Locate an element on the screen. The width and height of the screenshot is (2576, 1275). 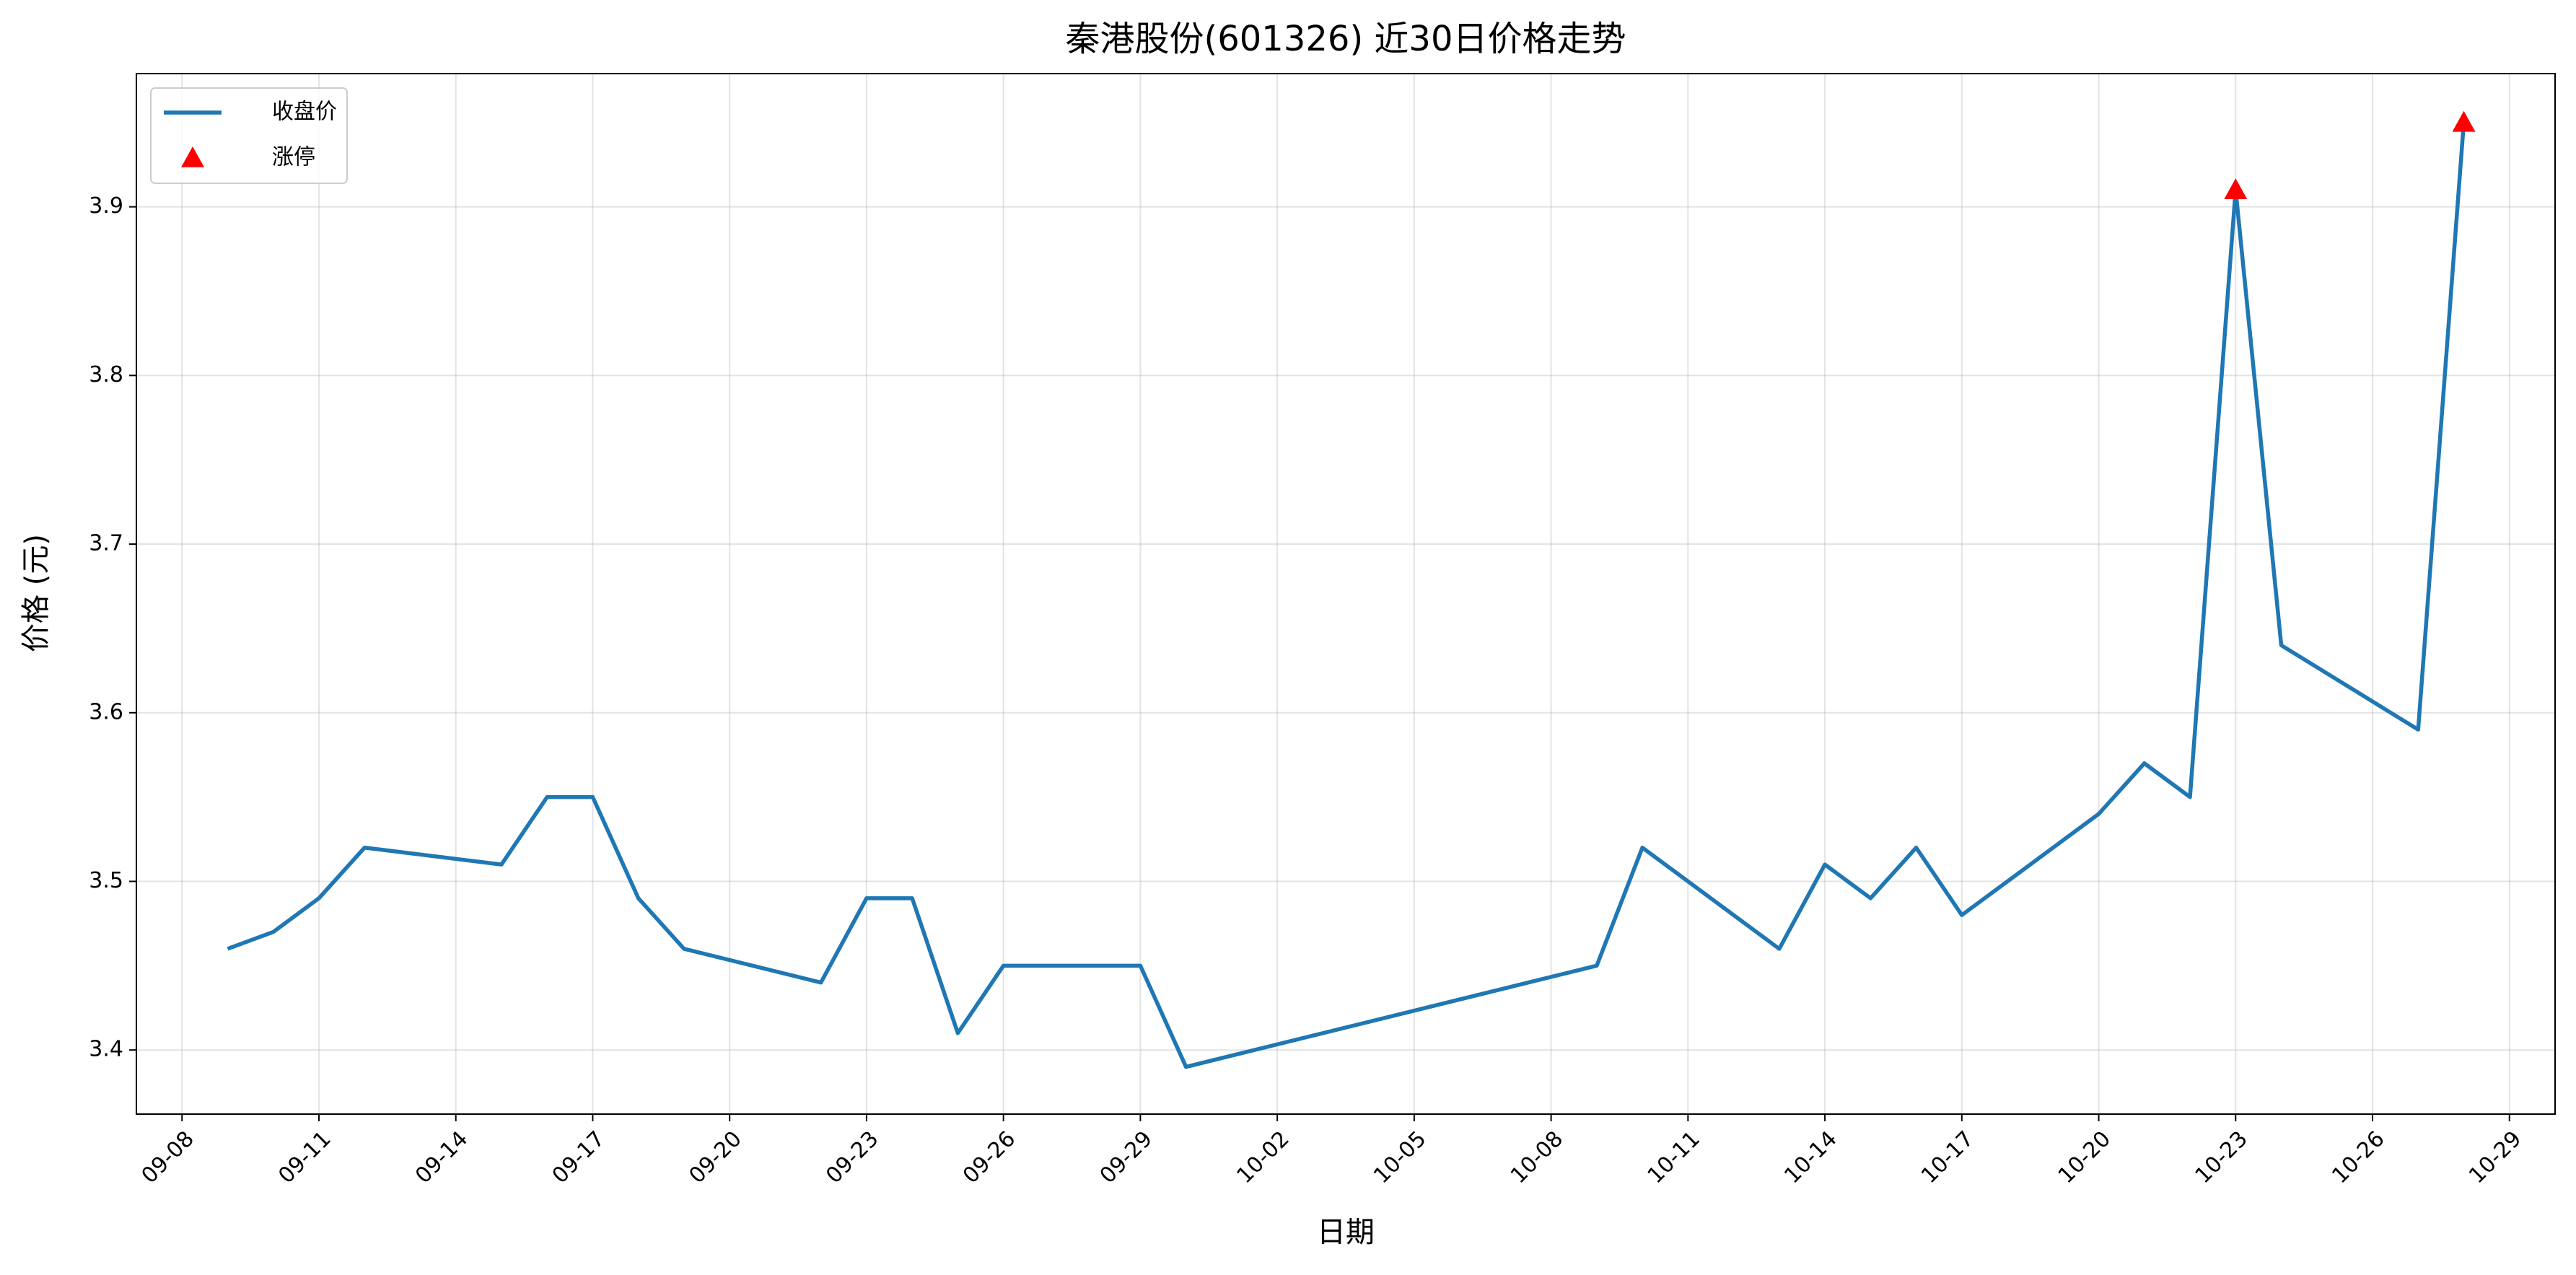
y-tick-label: 3.9 is located at coordinates (106, 206).